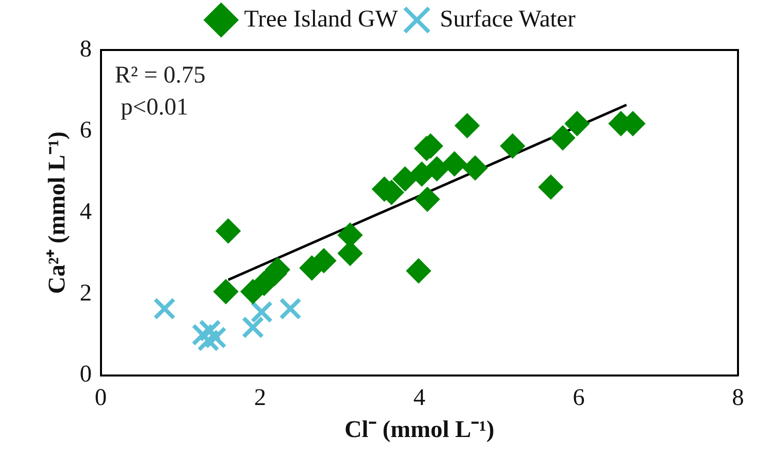 The height and width of the screenshot is (449, 766). Describe the element at coordinates (154, 107) in the screenshot. I see `annotation: p<0.01` at that location.